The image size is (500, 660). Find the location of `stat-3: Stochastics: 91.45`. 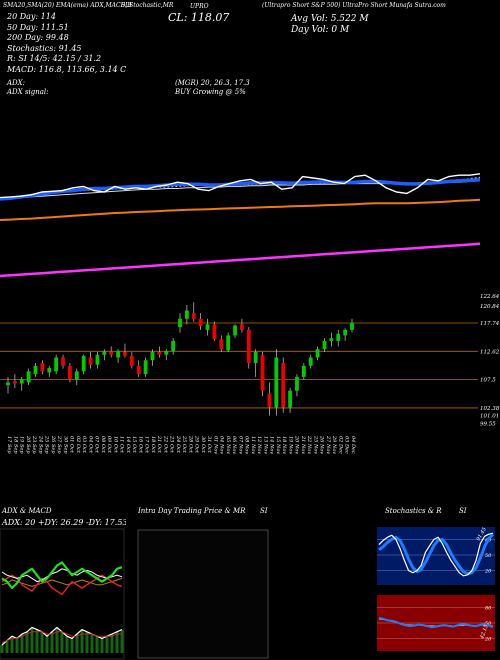

stat-3: Stochastics: 91.45 is located at coordinates (44, 48).